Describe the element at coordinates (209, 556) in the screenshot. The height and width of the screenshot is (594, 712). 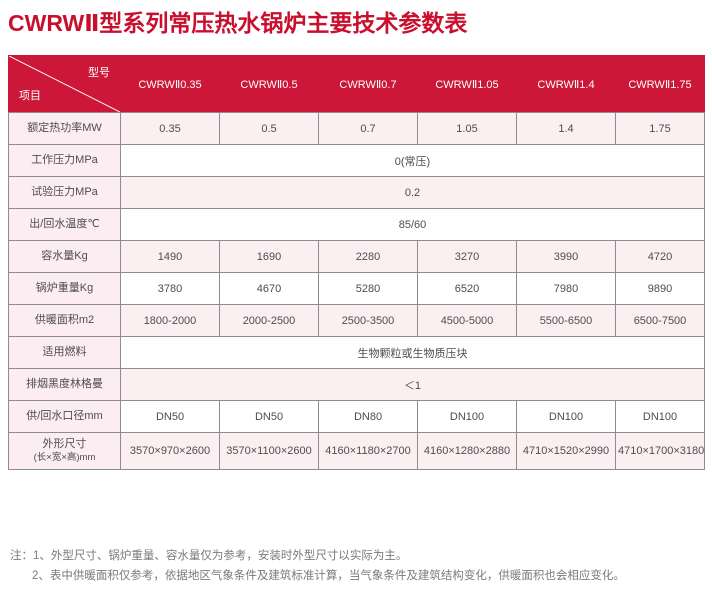
I see `footnote-line-1: 注：1、外型尺寸、锅炉重量、容水量仅为参考，安装时外型尺寸以实际为主。` at that location.